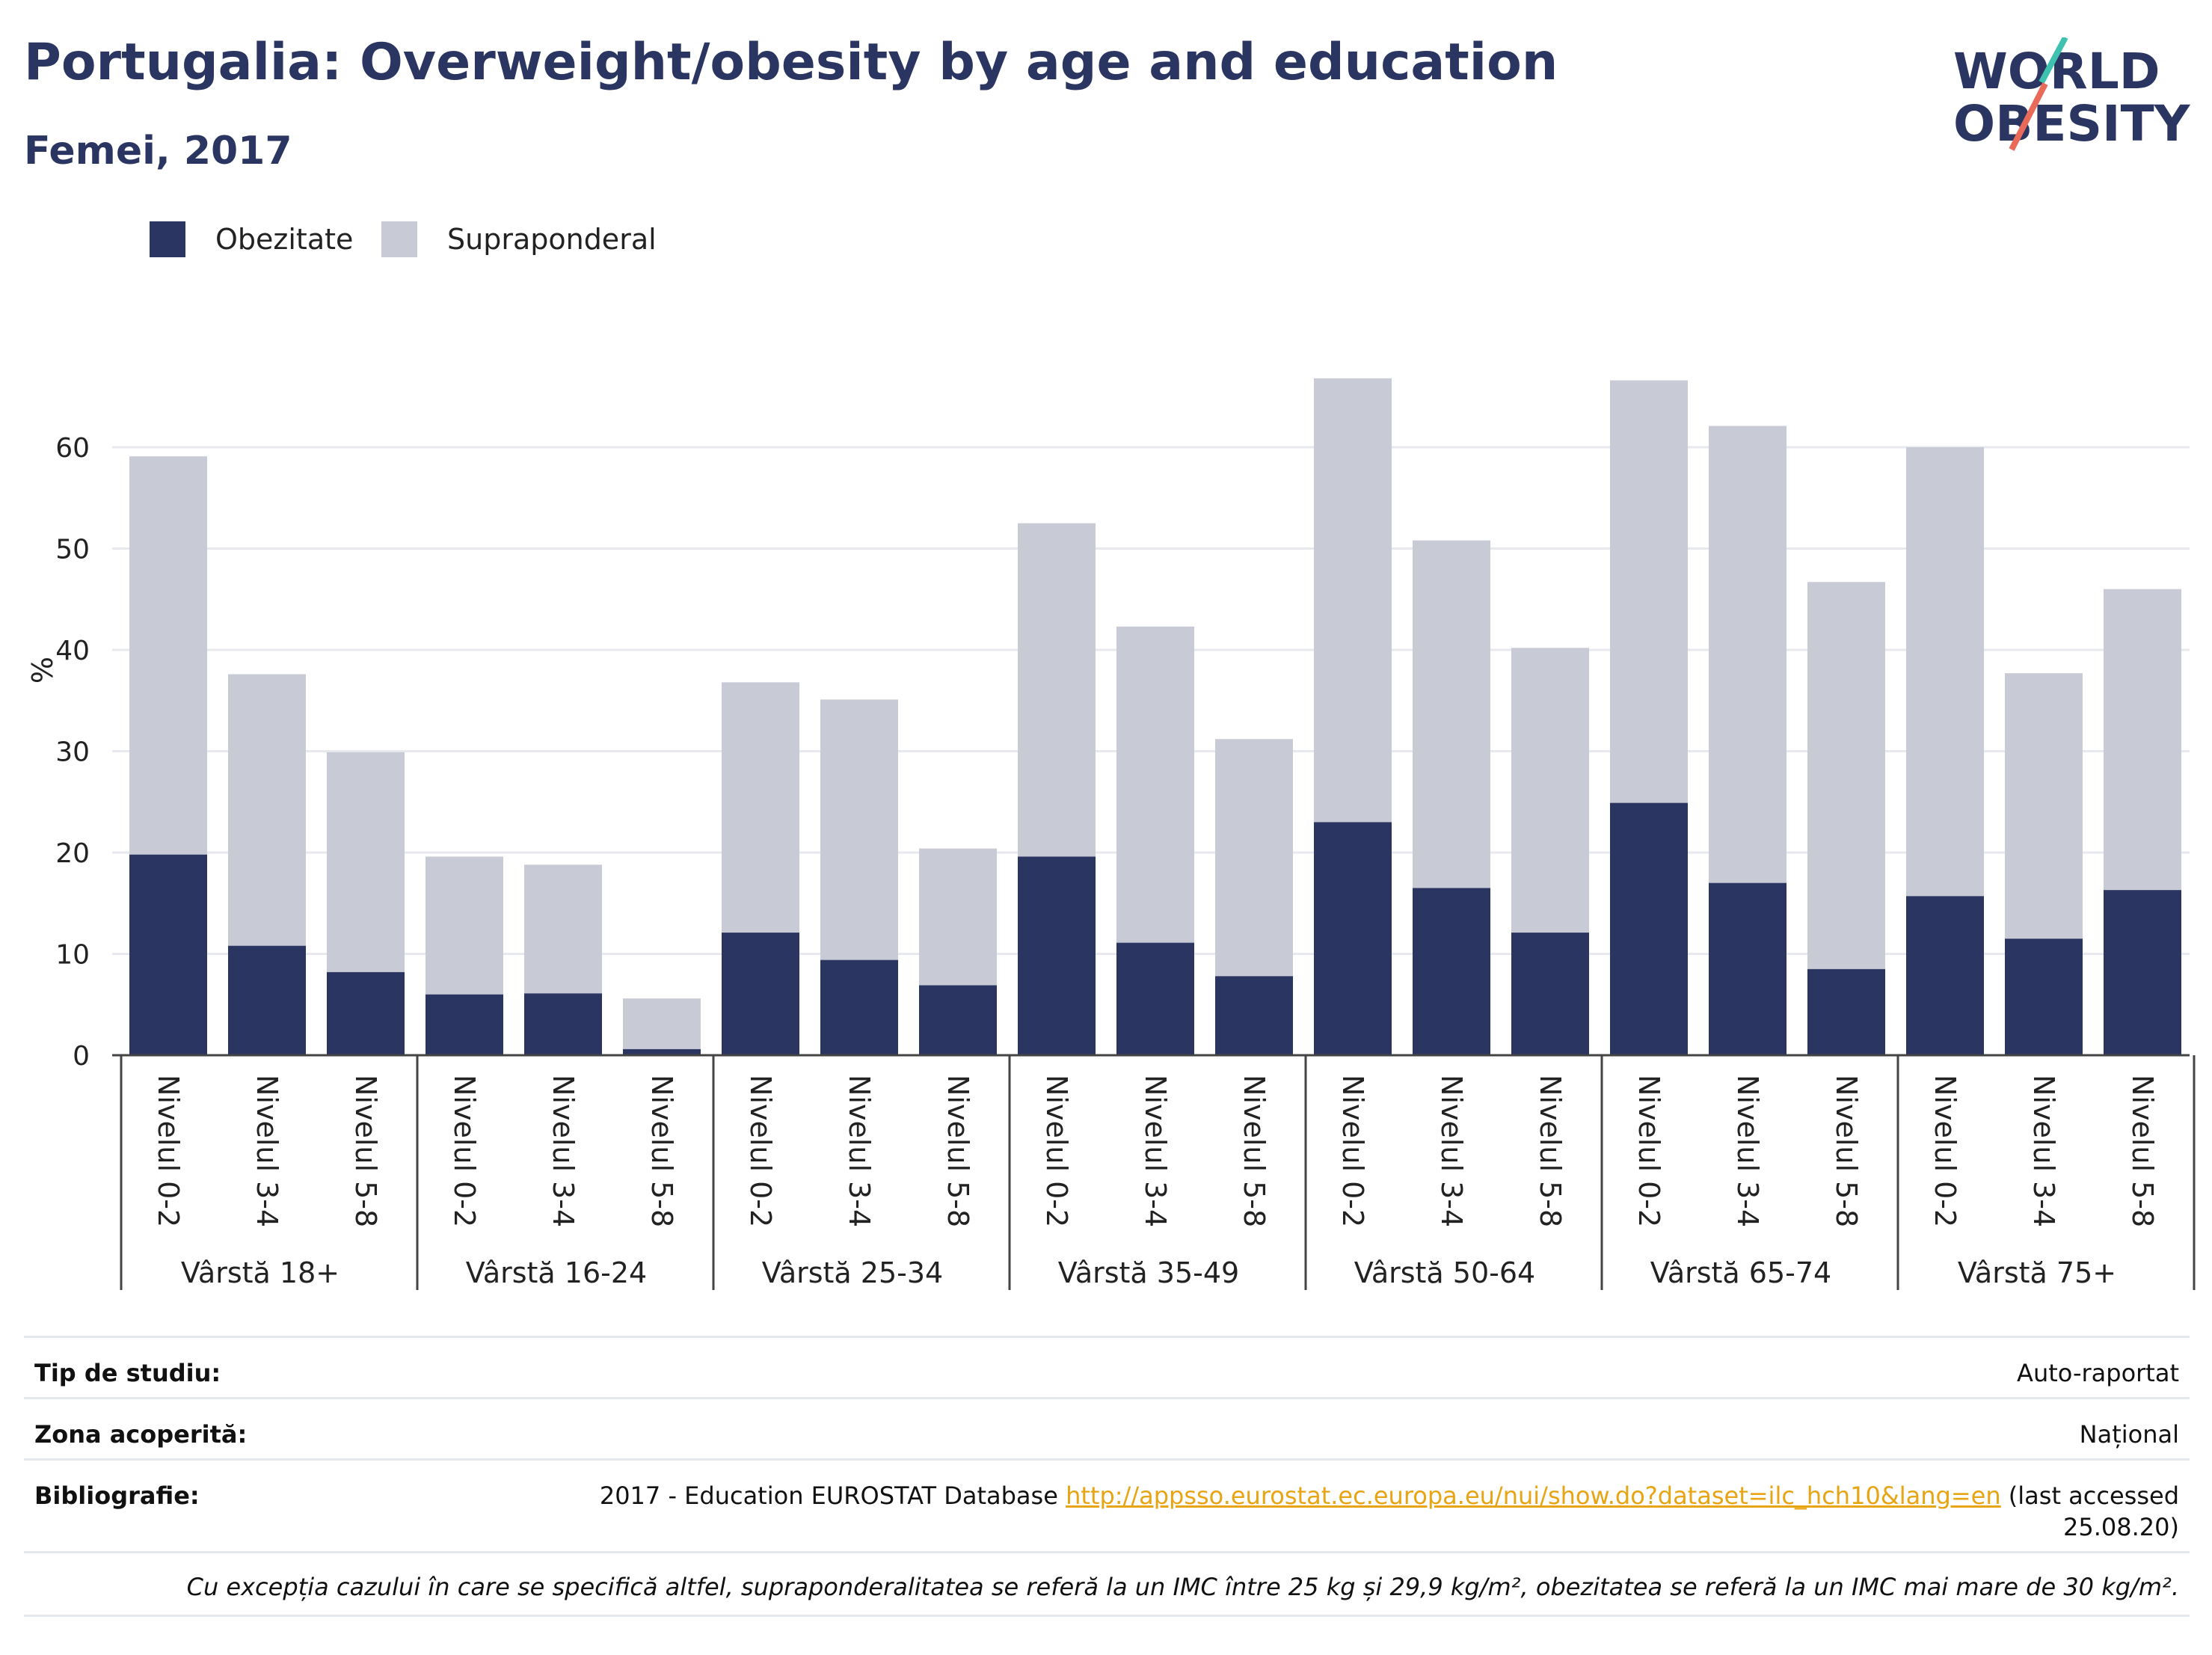  What do you see at coordinates (2053, 60) in the screenshot?
I see `logo-slash-teal` at bounding box center [2053, 60].